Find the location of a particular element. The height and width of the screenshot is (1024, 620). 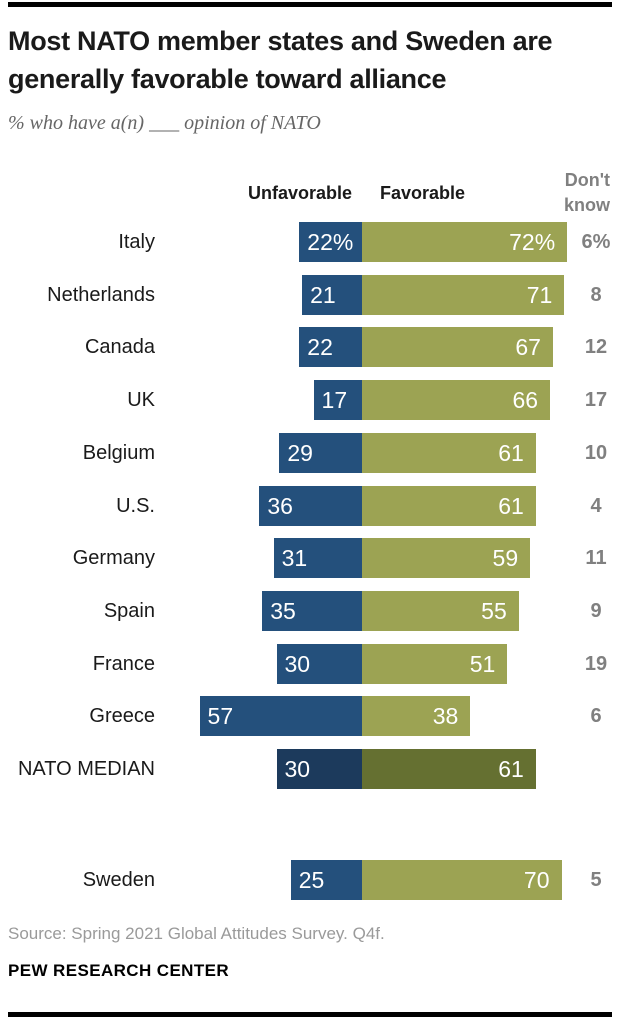

dont-know-value: 12 is located at coordinates (596, 347).